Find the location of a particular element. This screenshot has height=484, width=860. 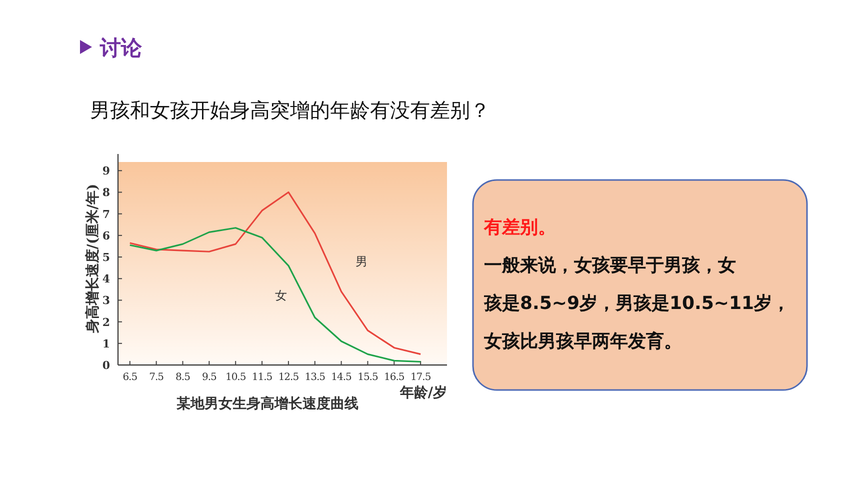

text: 某地男女生身高增长速度曲线 is located at coordinates (267, 403).